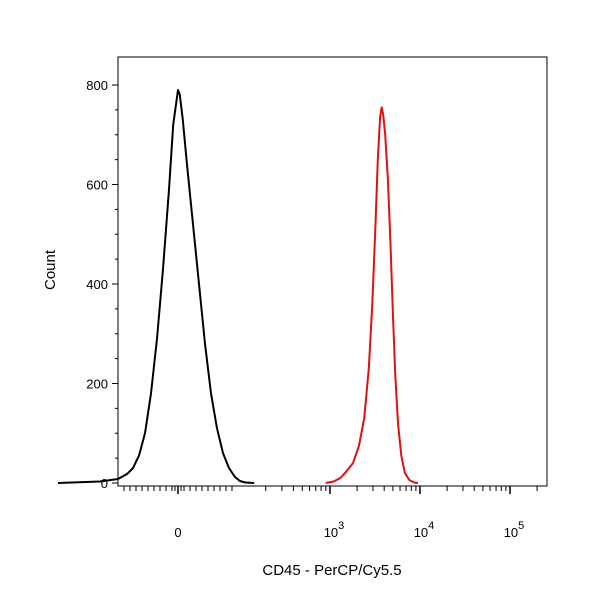 Image resolution: width=600 pixels, height=600 pixels. I want to click on y-tick-label: 400, so click(97, 284).